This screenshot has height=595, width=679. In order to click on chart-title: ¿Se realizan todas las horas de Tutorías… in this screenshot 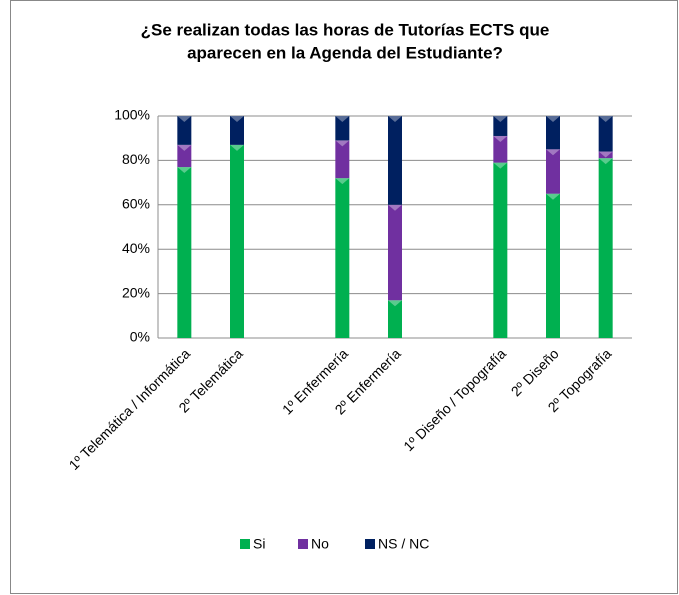, I will do `click(345, 29)`.